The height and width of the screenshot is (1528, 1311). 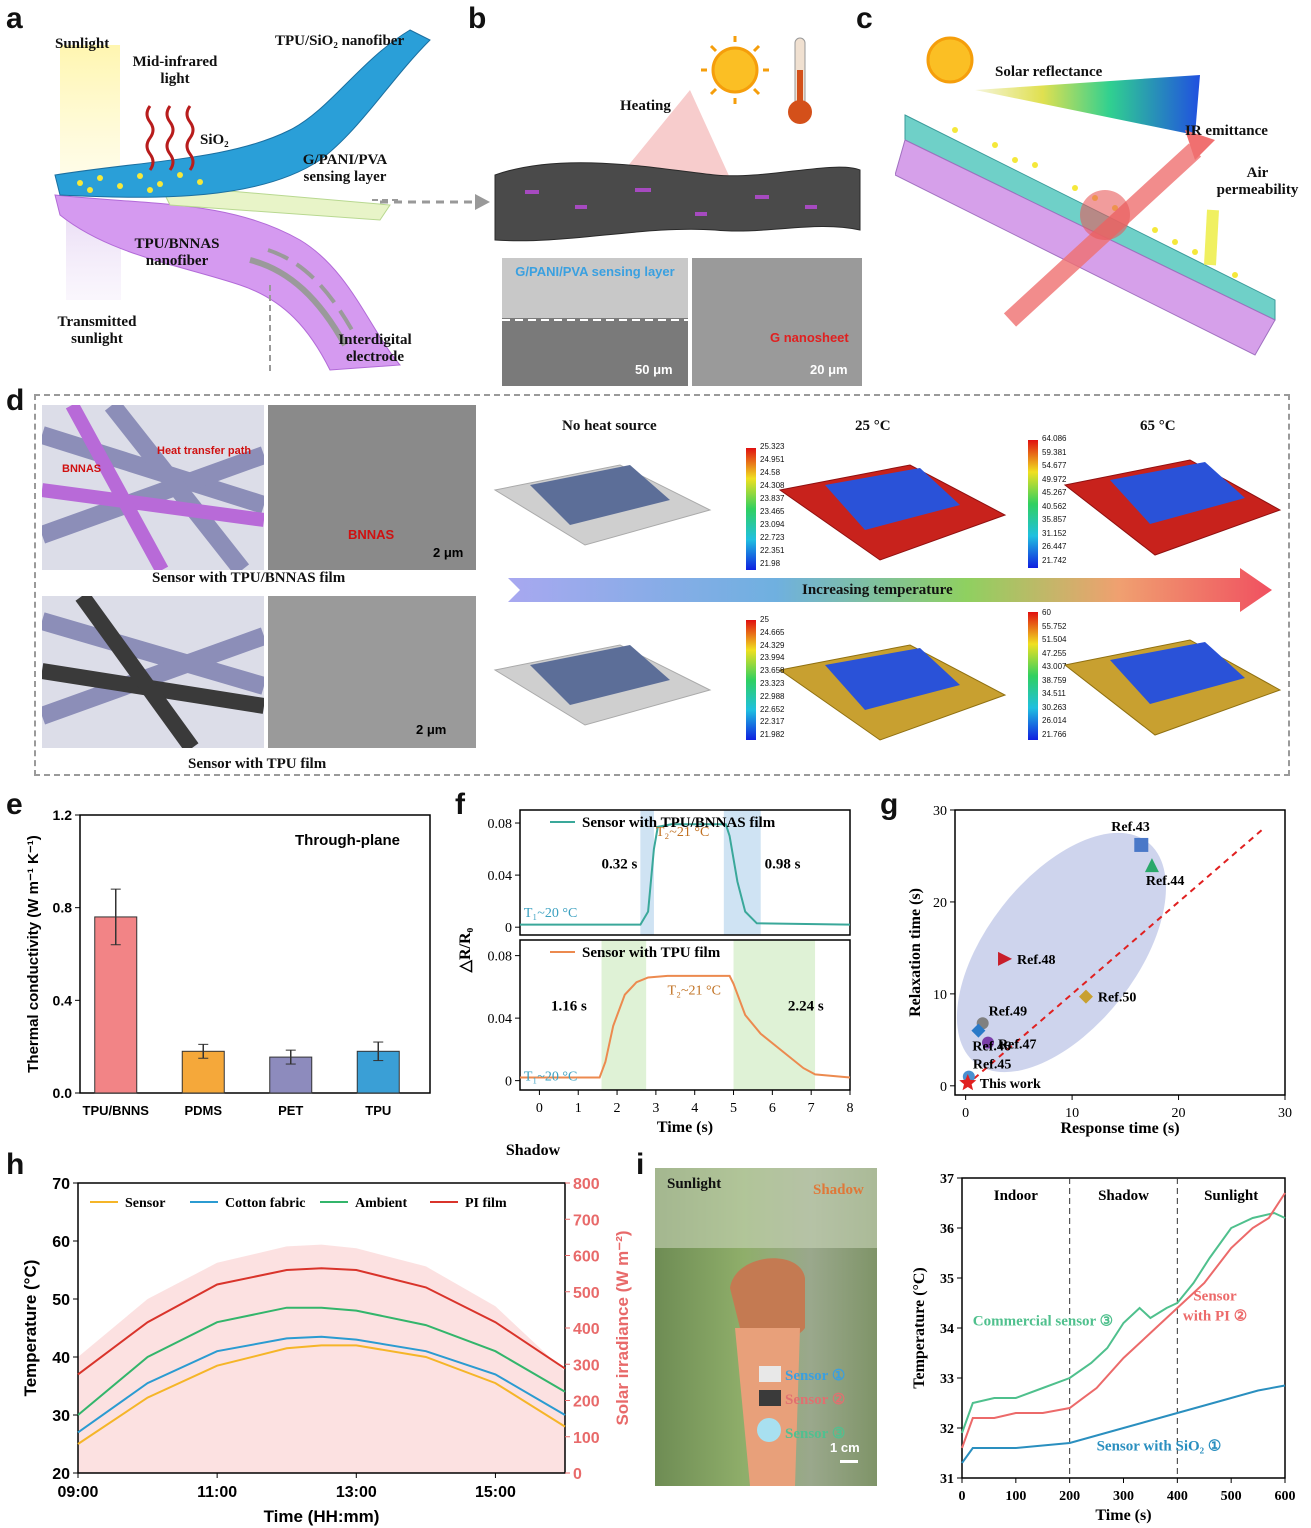 I want to click on caption-tpu-film: Sensor with TPU film, so click(x=257, y=764).